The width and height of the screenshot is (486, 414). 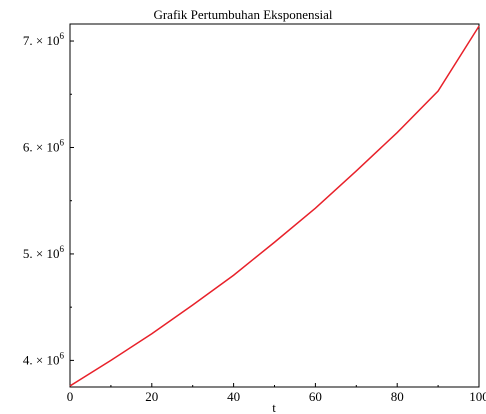 What do you see at coordinates (44, 145) in the screenshot?
I see `y-tick-label: 6. × 106` at bounding box center [44, 145].